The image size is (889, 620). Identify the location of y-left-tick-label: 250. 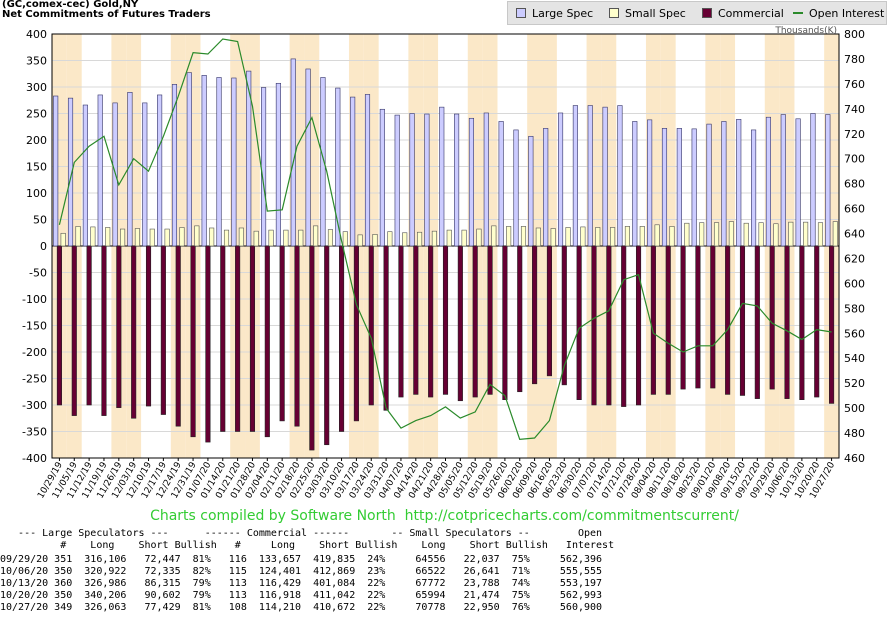
(36, 114).